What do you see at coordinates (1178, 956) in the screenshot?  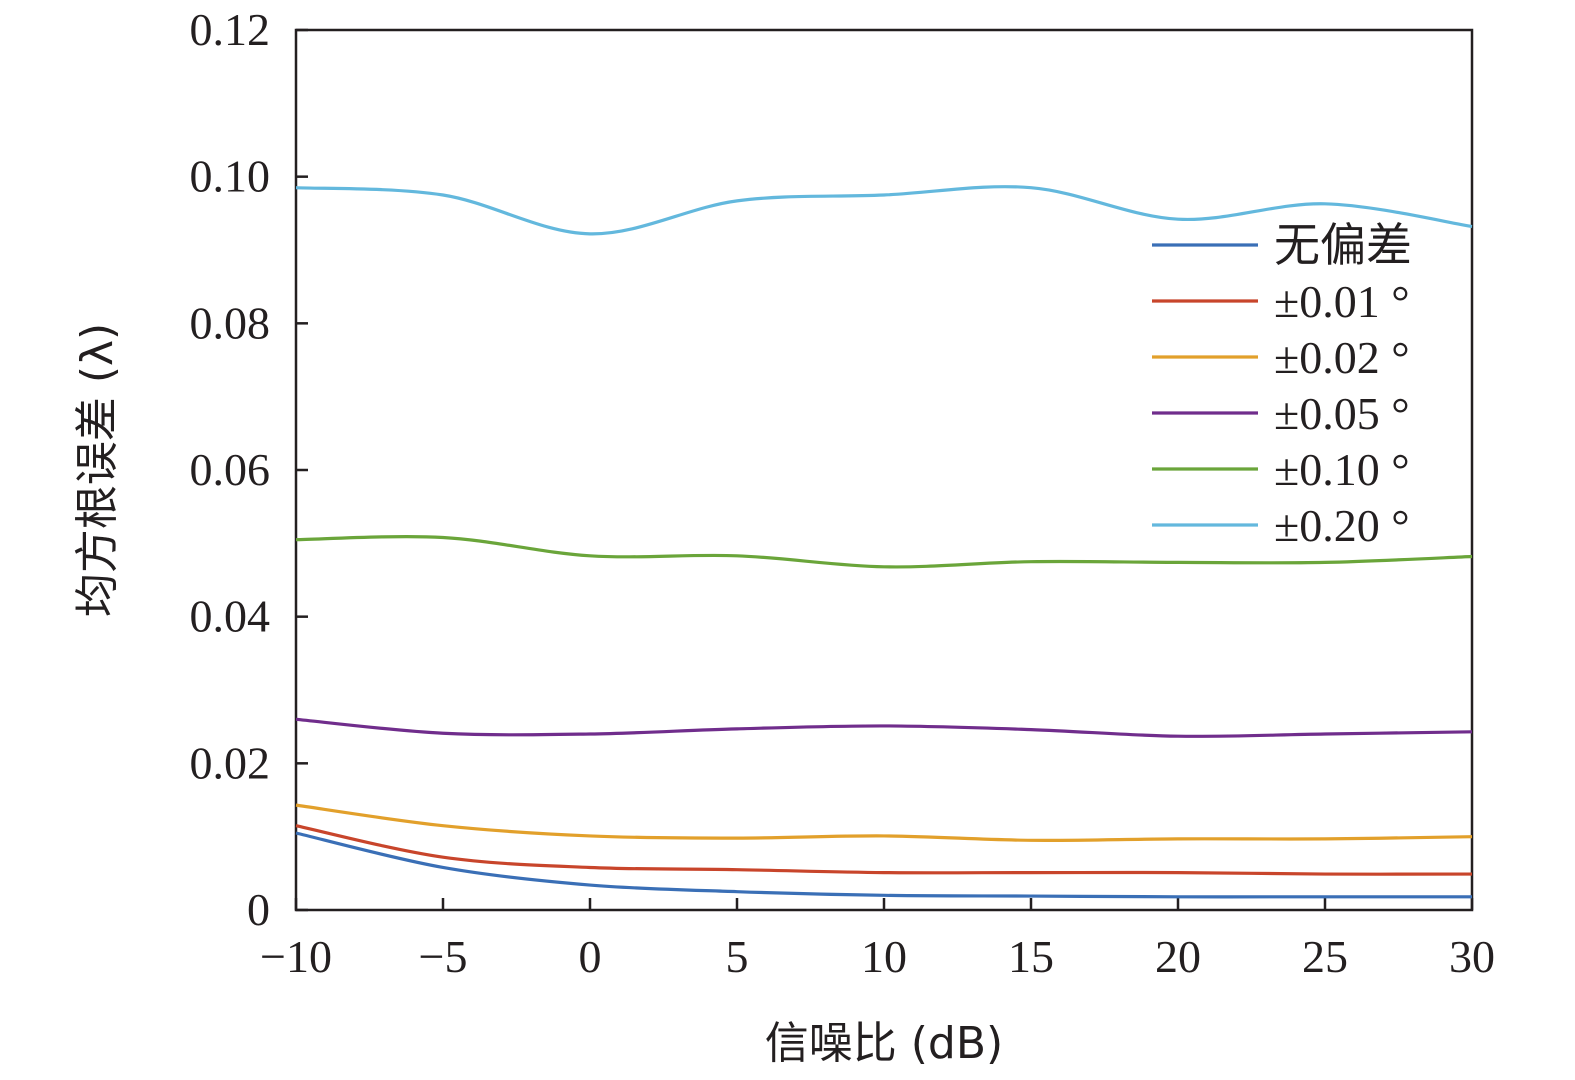 I see `x-tick-label: 20` at bounding box center [1178, 956].